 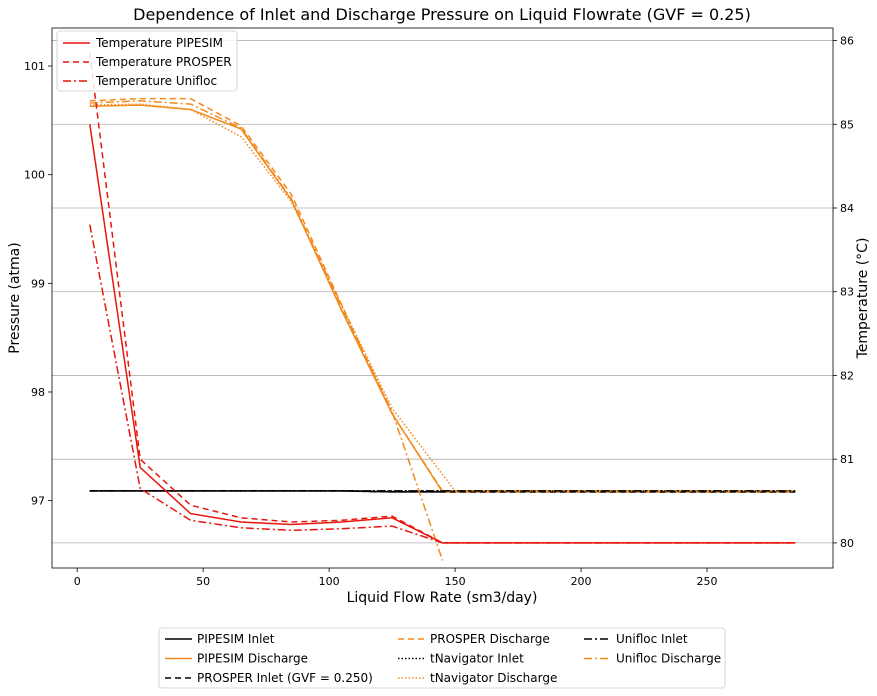 What do you see at coordinates (668, 659) in the screenshot?
I see `legend-label-unifloc-discharge: Unifloc Discharge` at bounding box center [668, 659].